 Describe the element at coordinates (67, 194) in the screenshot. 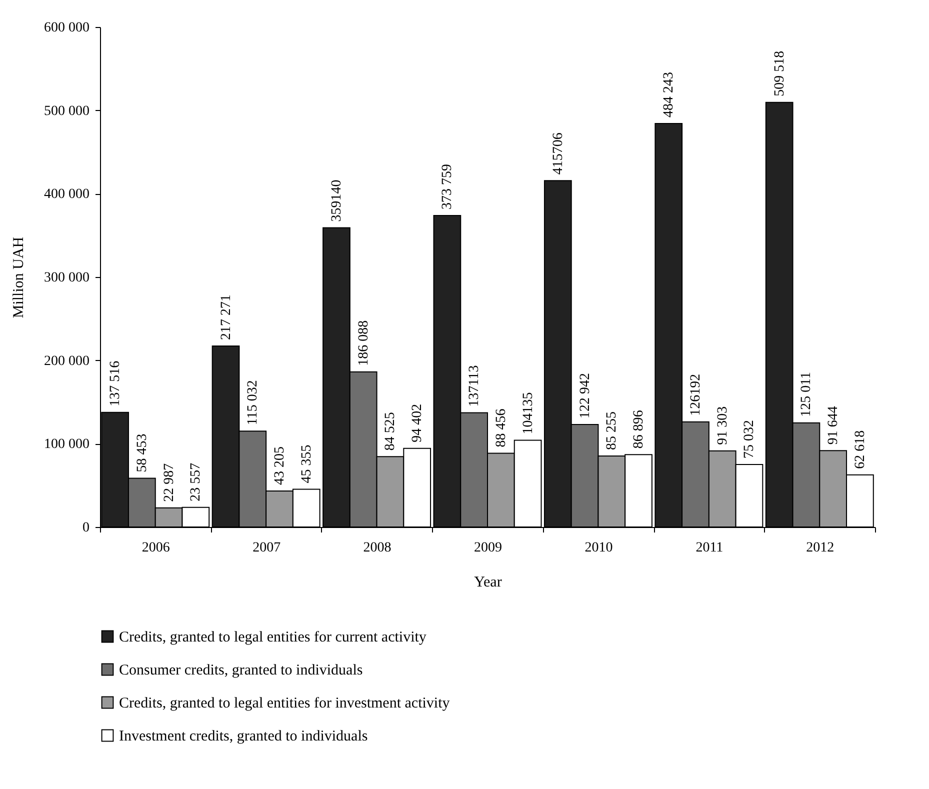

I see `y-tick-label: 400 000` at that location.